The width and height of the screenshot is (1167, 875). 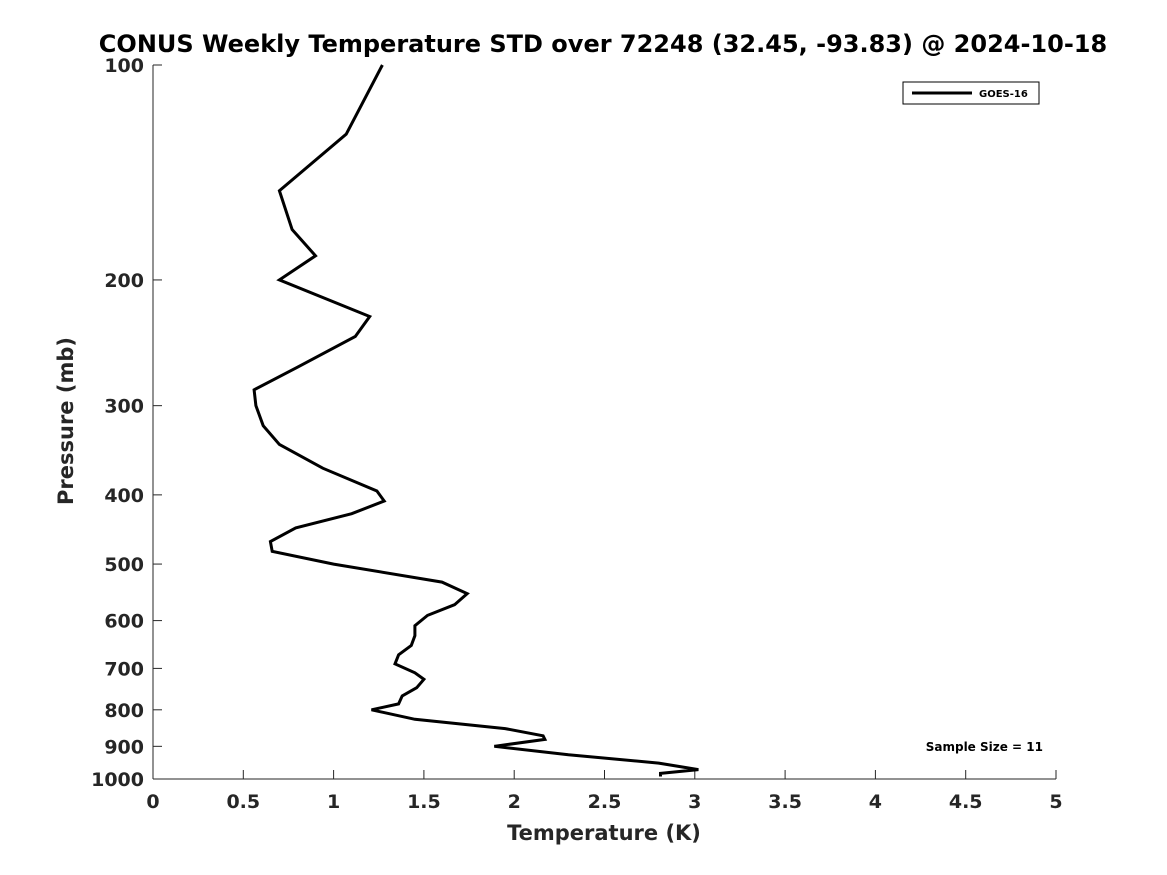 I want to click on x-tick-label: 1.5, so click(x=424, y=802).